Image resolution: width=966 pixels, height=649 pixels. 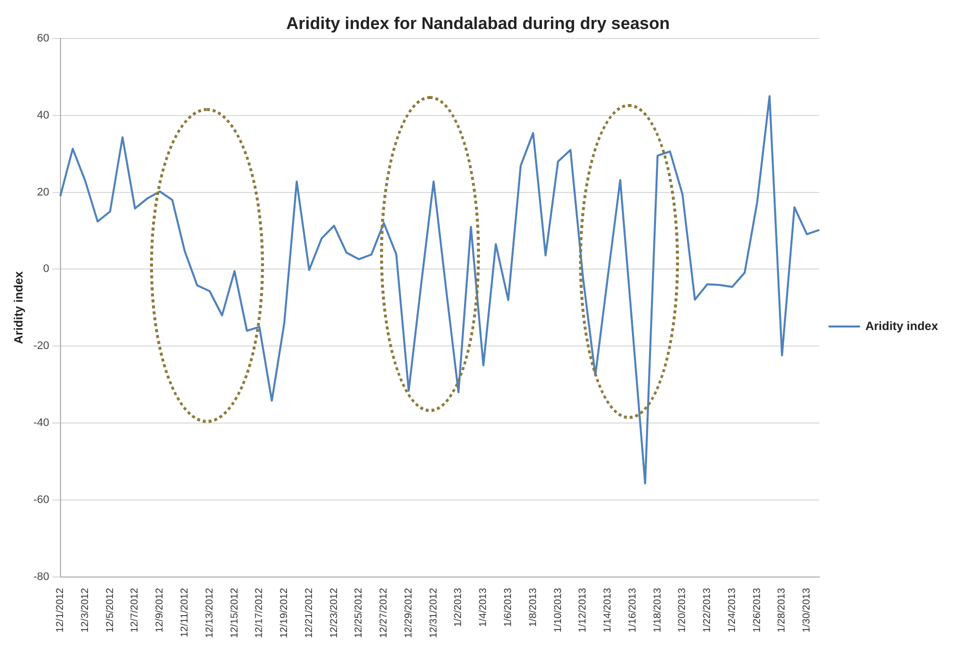 What do you see at coordinates (408, 613) in the screenshot?
I see `x-tick-label: 12/29/2012` at bounding box center [408, 613].